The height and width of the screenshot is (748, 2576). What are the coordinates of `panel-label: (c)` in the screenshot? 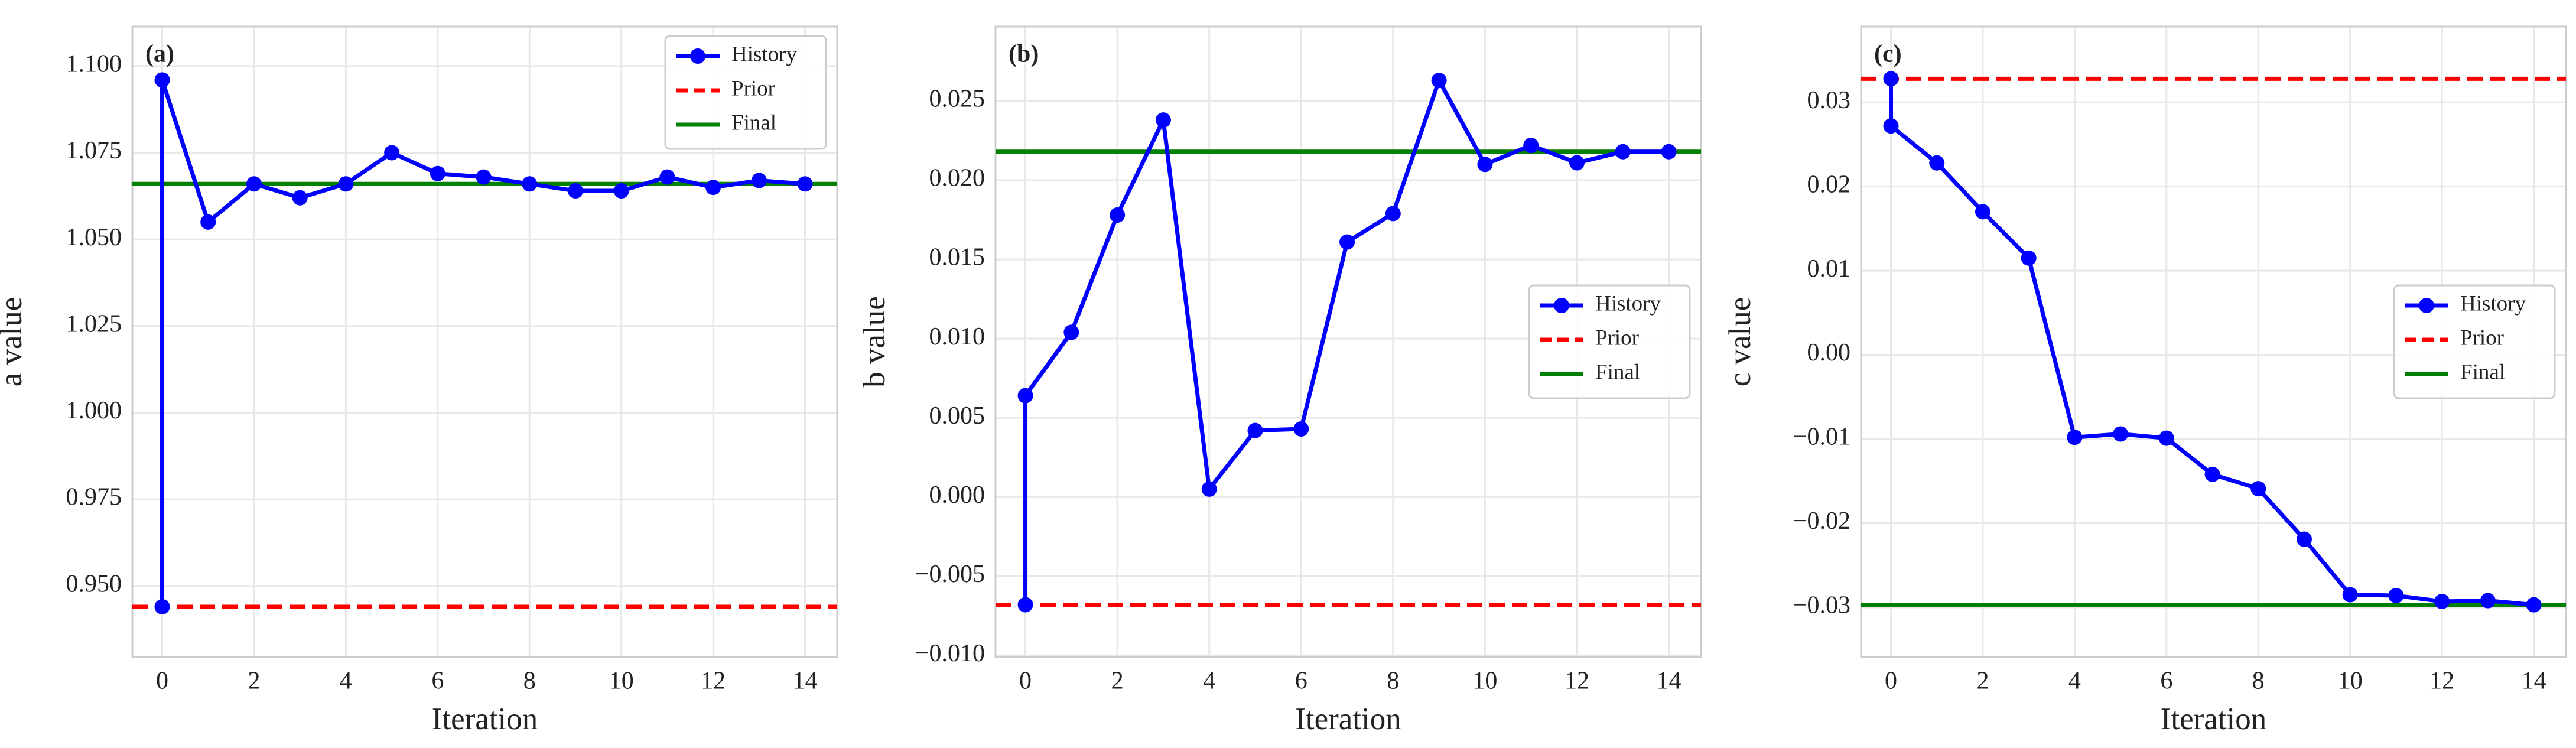 It's located at (1888, 54).